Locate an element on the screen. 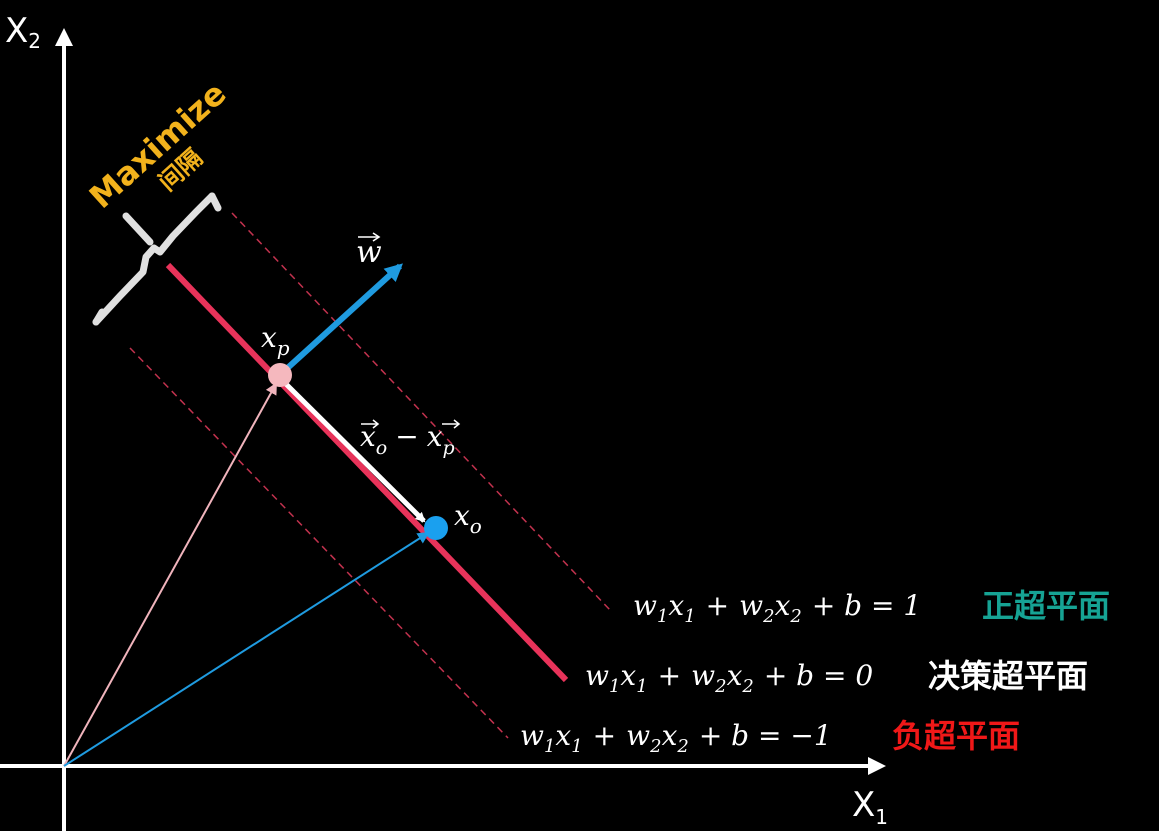  xp-label: xp is located at coordinates (275, 340).